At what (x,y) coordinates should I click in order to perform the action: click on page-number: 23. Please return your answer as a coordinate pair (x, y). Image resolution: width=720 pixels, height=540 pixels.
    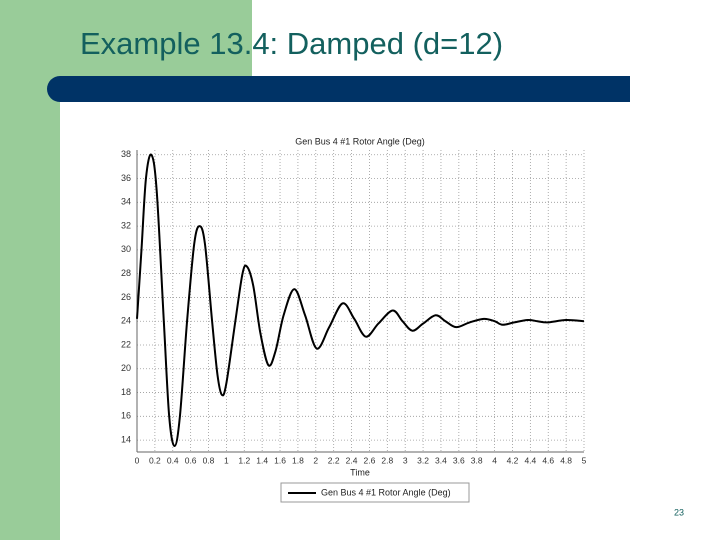
    Looking at the image, I should click on (679, 512).